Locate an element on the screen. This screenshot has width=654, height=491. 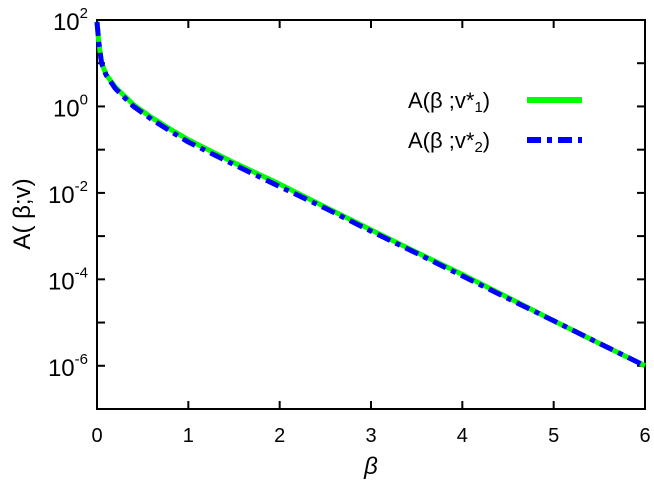
y-tick-label: 10⁻² is located at coordinates (68, 193).